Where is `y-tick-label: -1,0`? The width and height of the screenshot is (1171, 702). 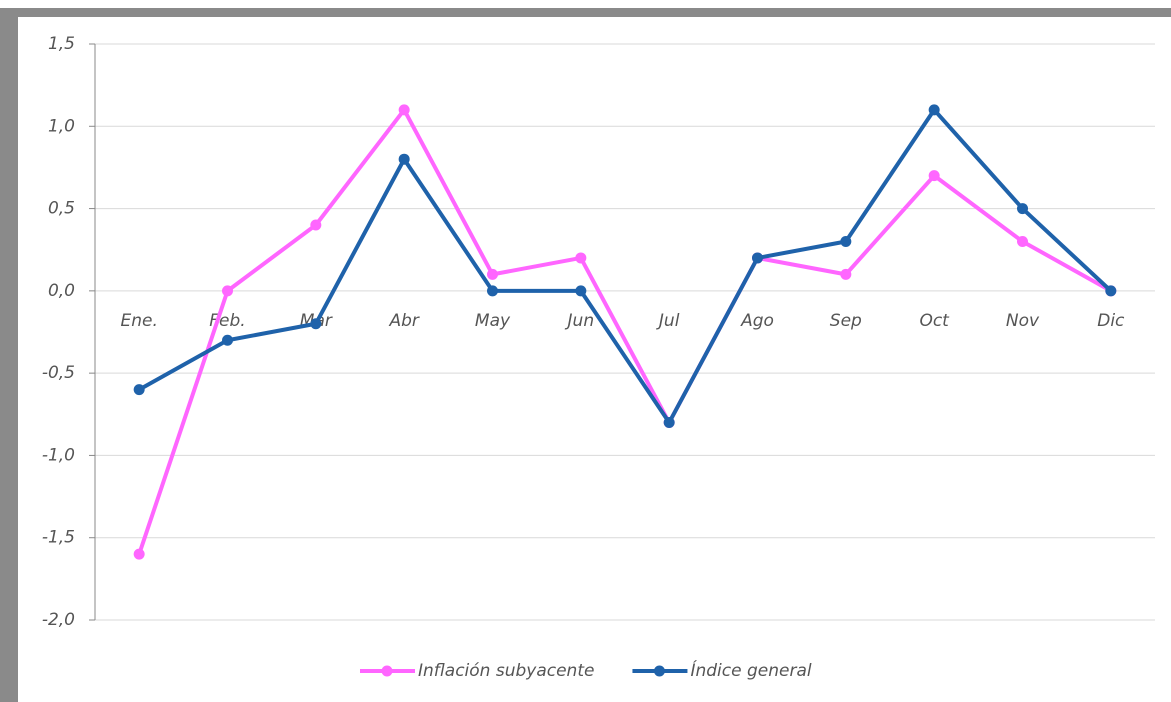
y-tick-label: -1,0 is located at coordinates (58, 455).